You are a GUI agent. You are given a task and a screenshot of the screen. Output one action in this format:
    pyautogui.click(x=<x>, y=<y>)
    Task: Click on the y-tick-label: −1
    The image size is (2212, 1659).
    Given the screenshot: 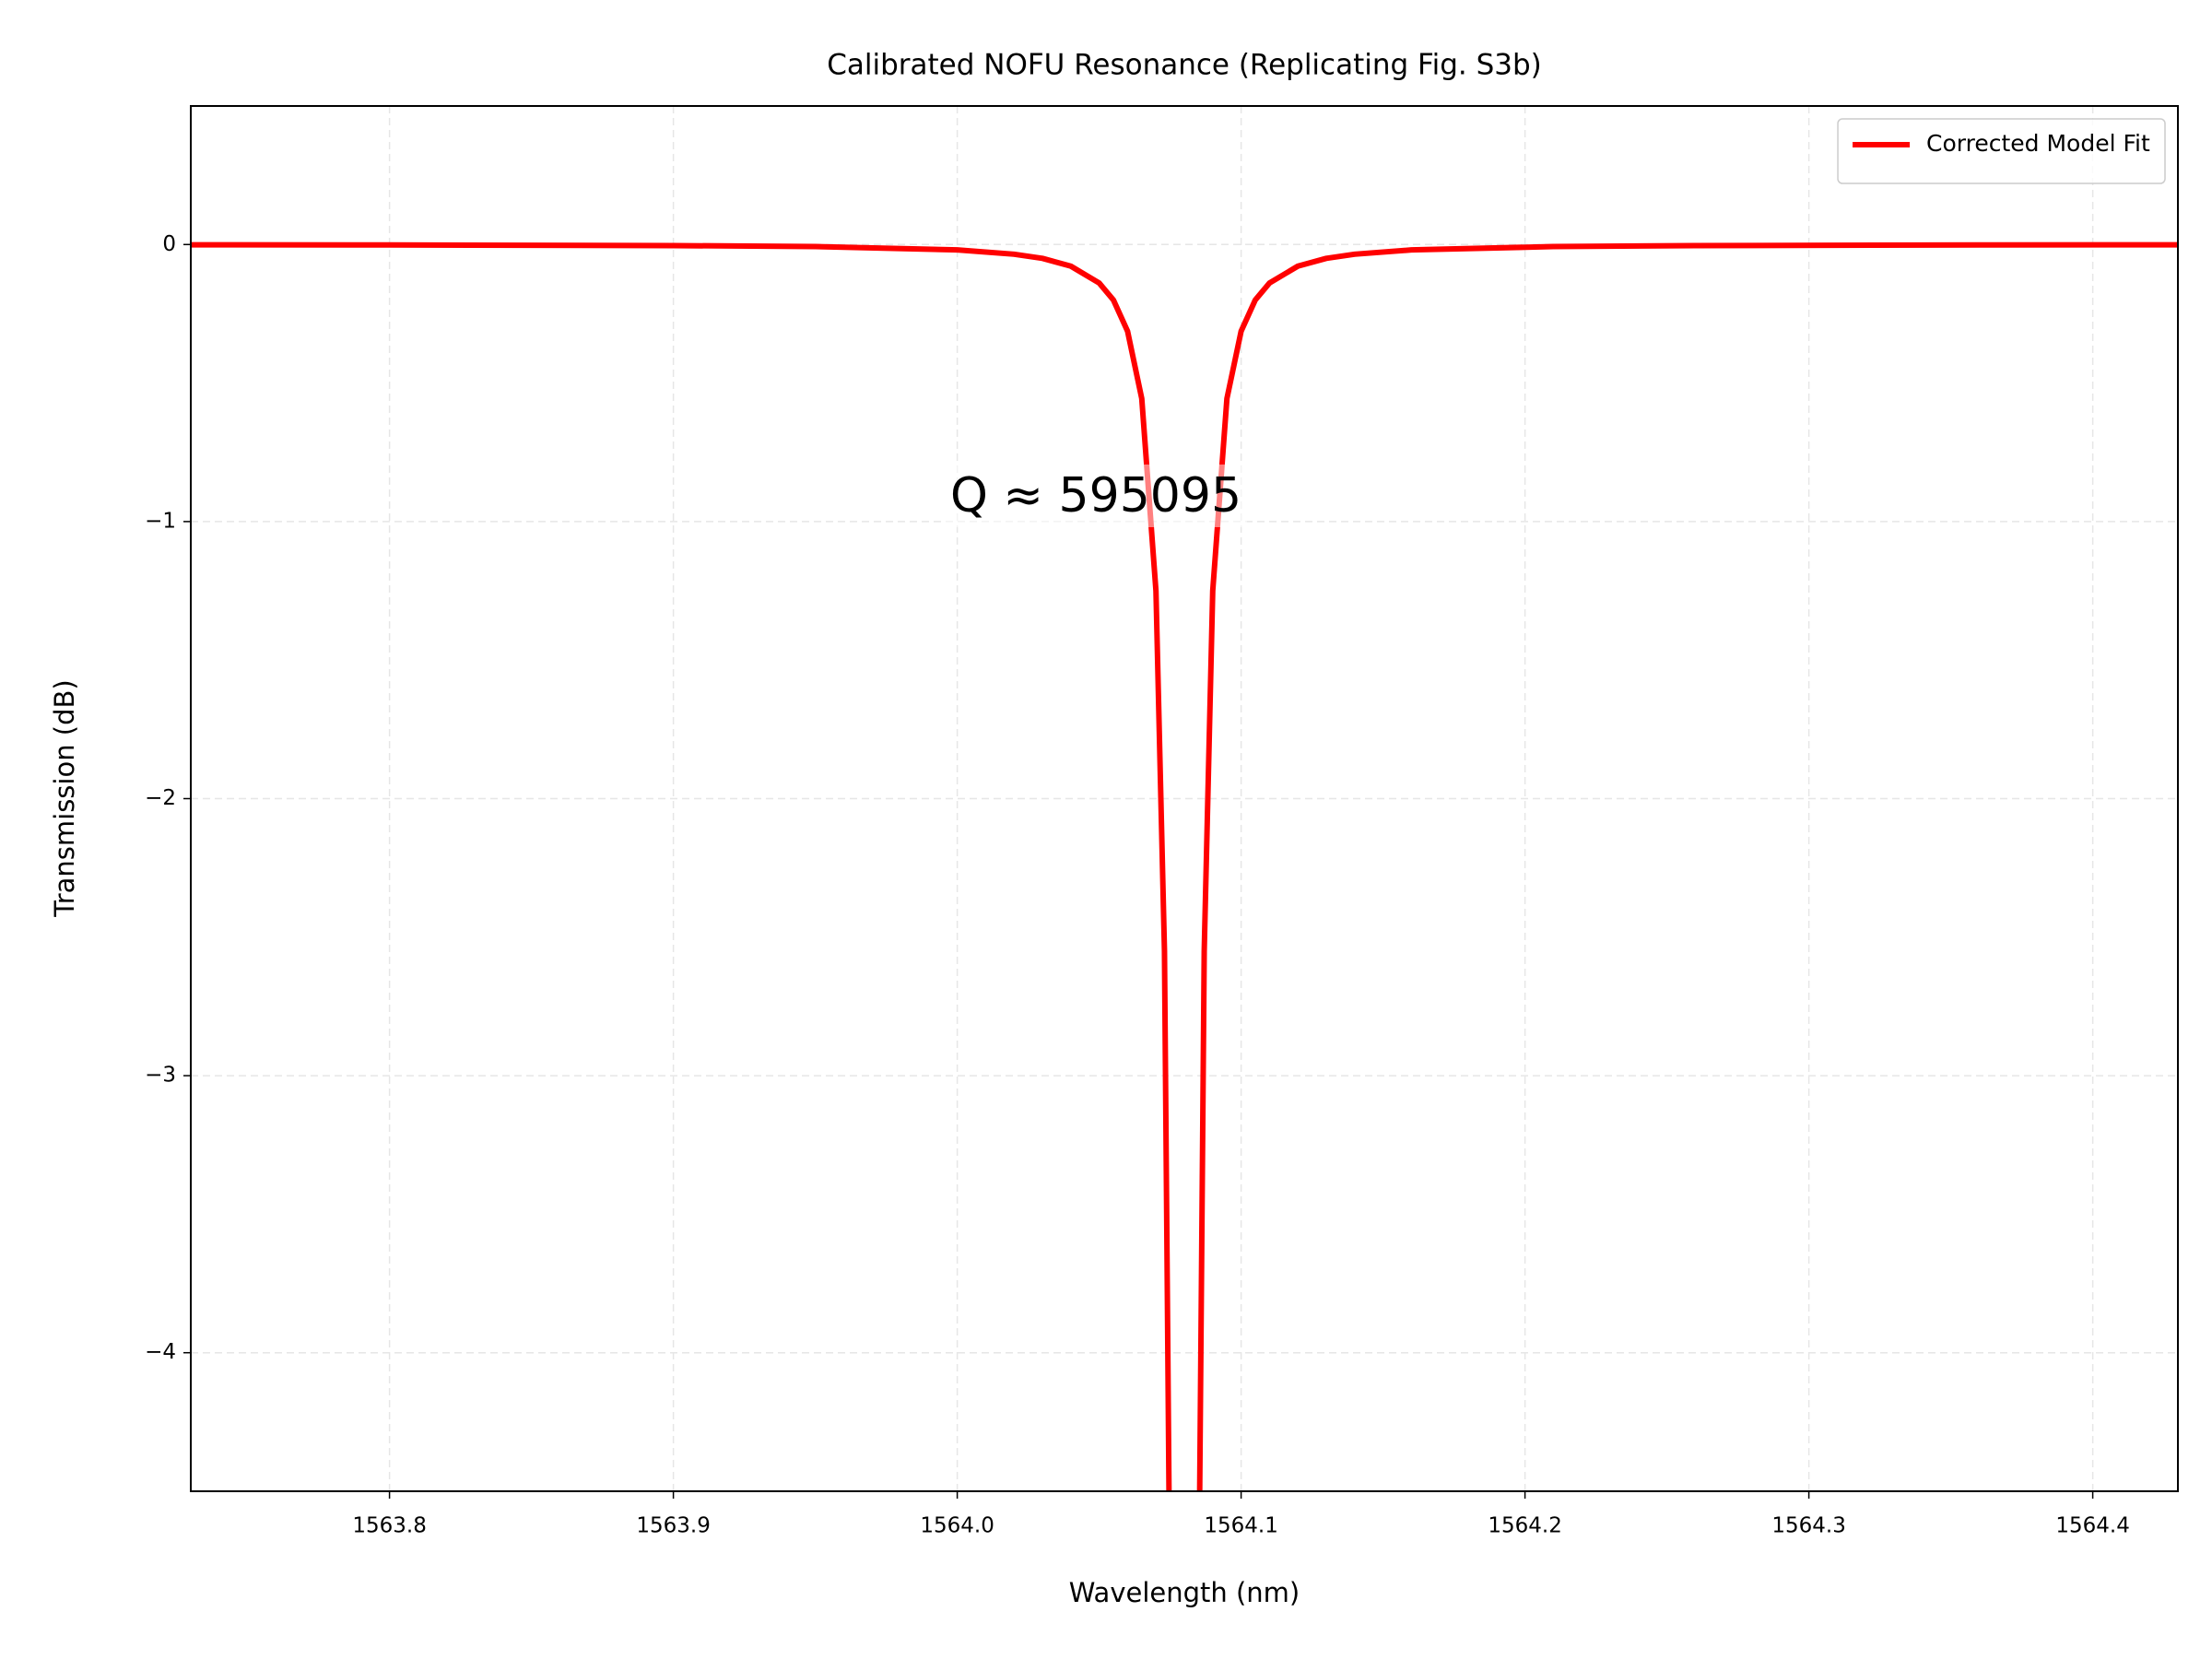 What is the action you would take?
    pyautogui.click(x=160, y=521)
    